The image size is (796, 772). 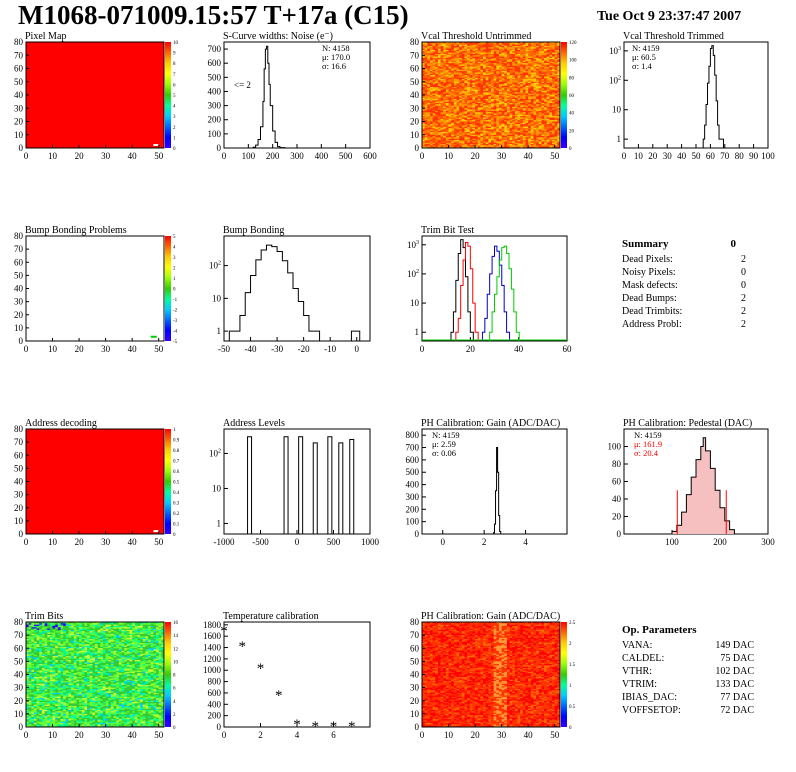 What do you see at coordinates (286, 485) in the screenshot?
I see `series-peak` at bounding box center [286, 485].